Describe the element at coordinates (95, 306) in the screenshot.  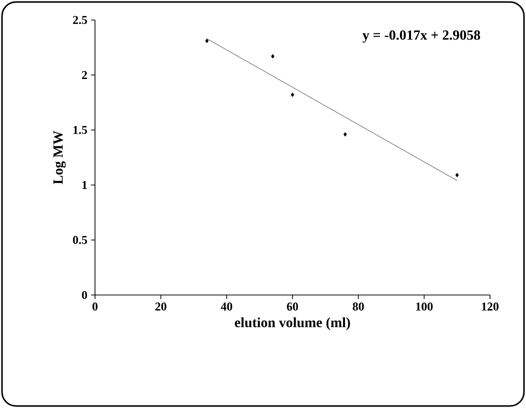
I see `x-tick-label: 0` at that location.